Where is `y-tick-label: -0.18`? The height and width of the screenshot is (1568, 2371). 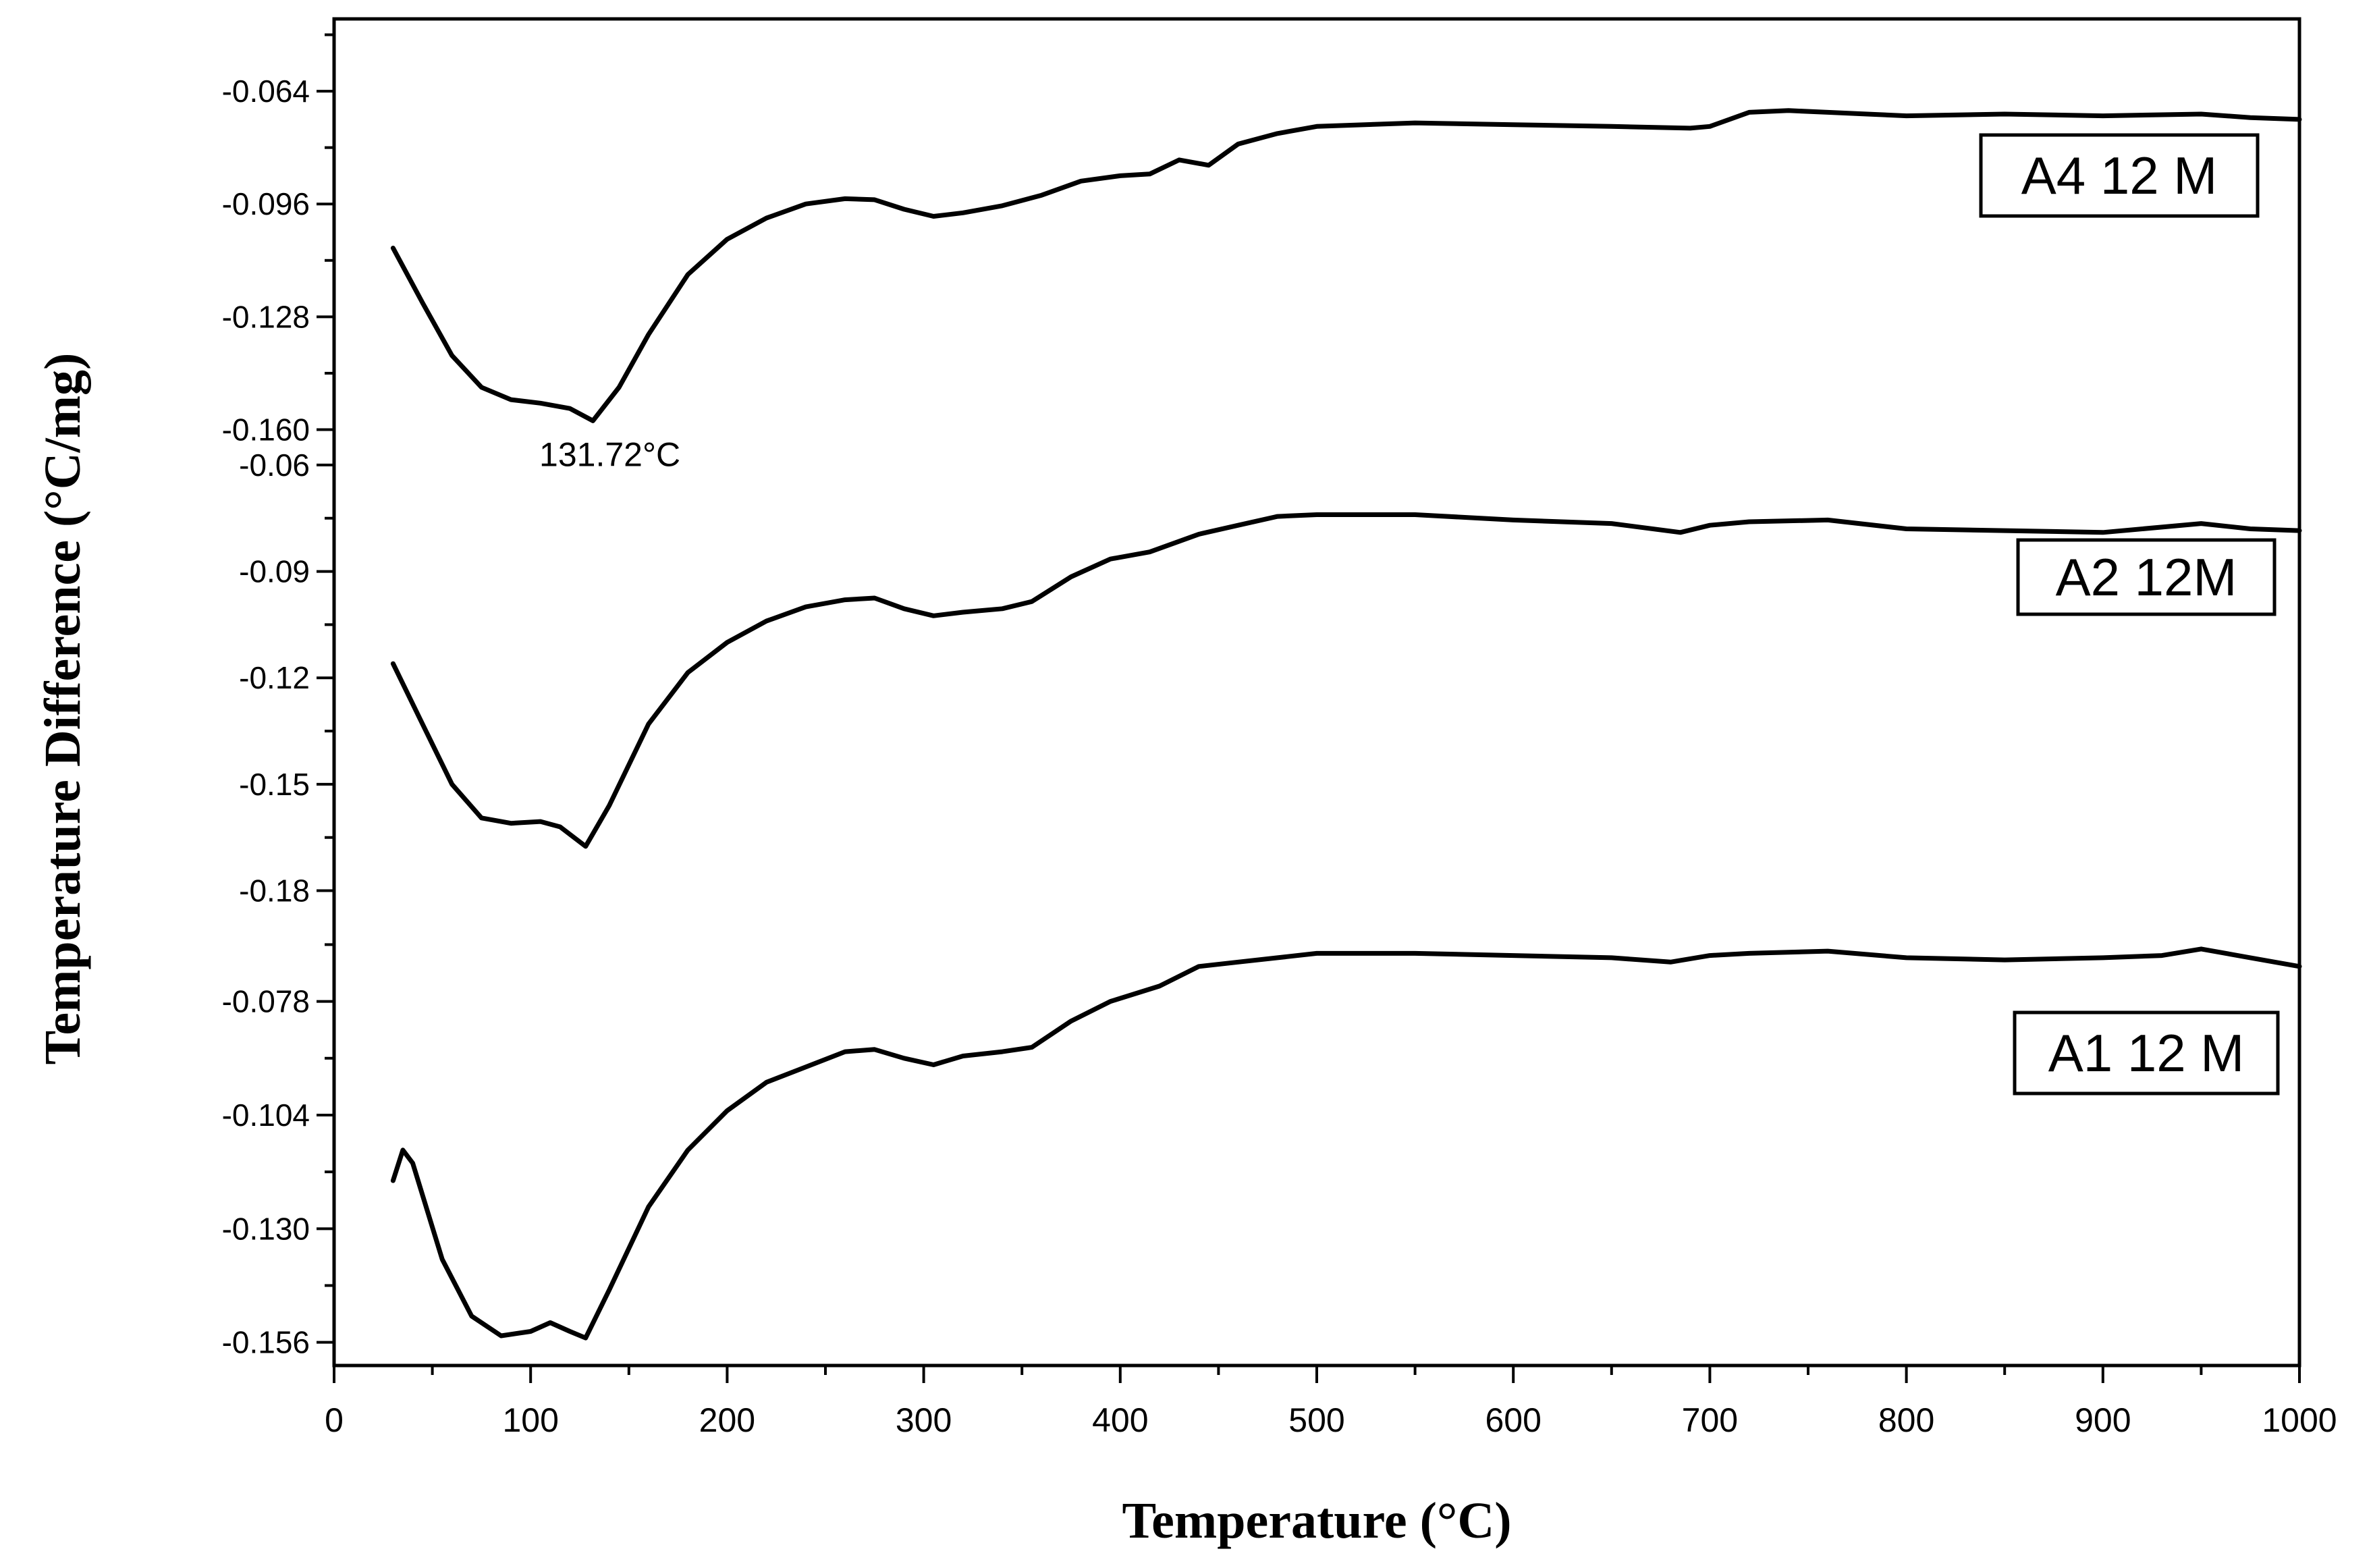 y-tick-label: -0.18 is located at coordinates (275, 891).